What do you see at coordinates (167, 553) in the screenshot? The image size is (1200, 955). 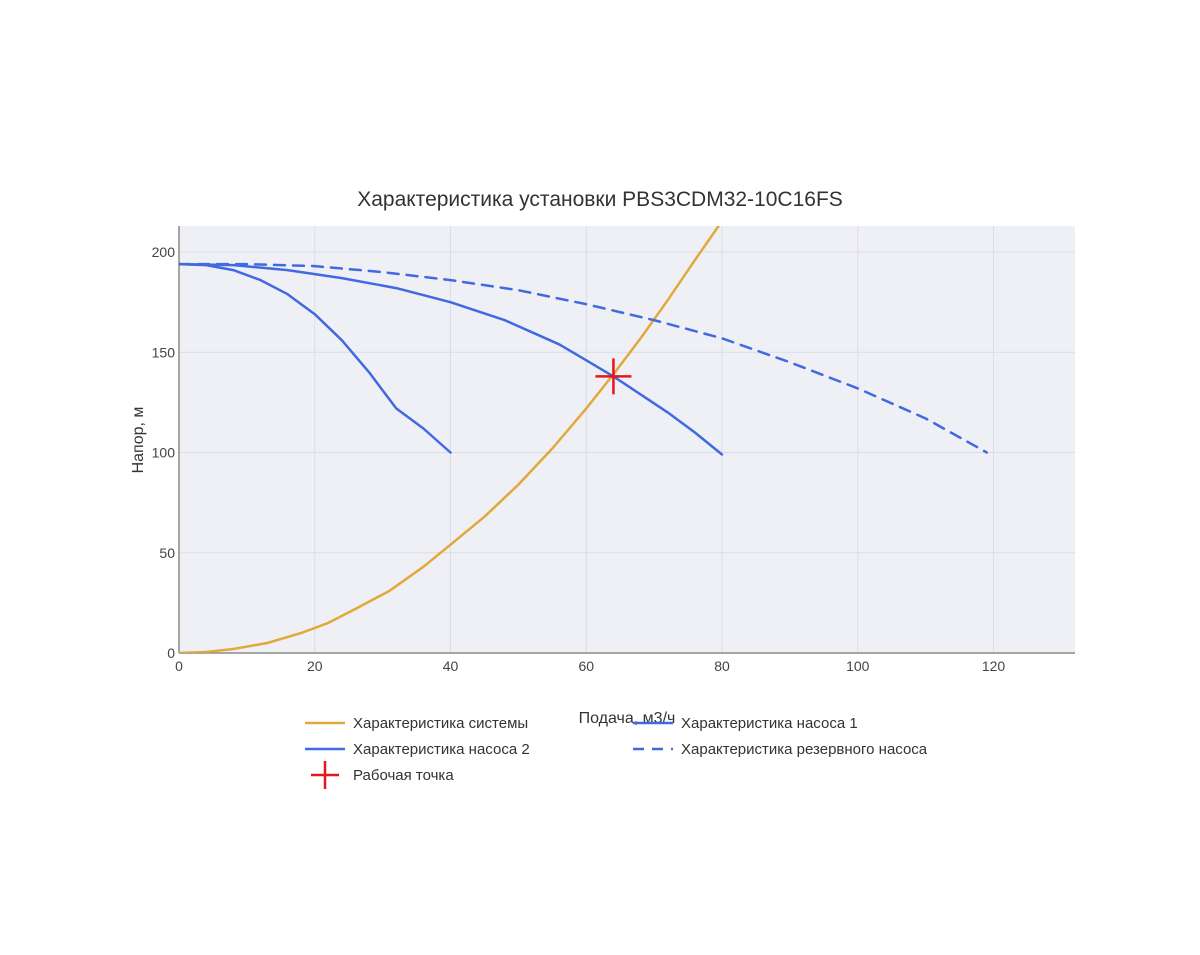 I see `y-tick-label: 50` at bounding box center [167, 553].